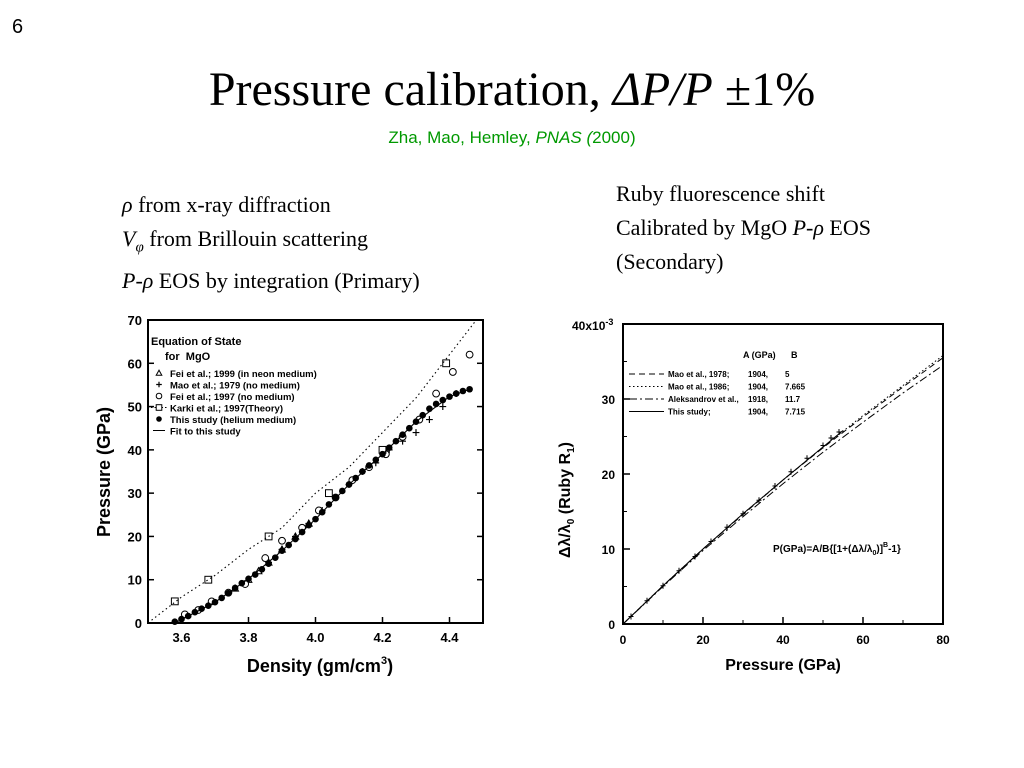 This screenshot has height=768, width=1024. I want to click on ruby-x-tick-label: 20, so click(703, 640).